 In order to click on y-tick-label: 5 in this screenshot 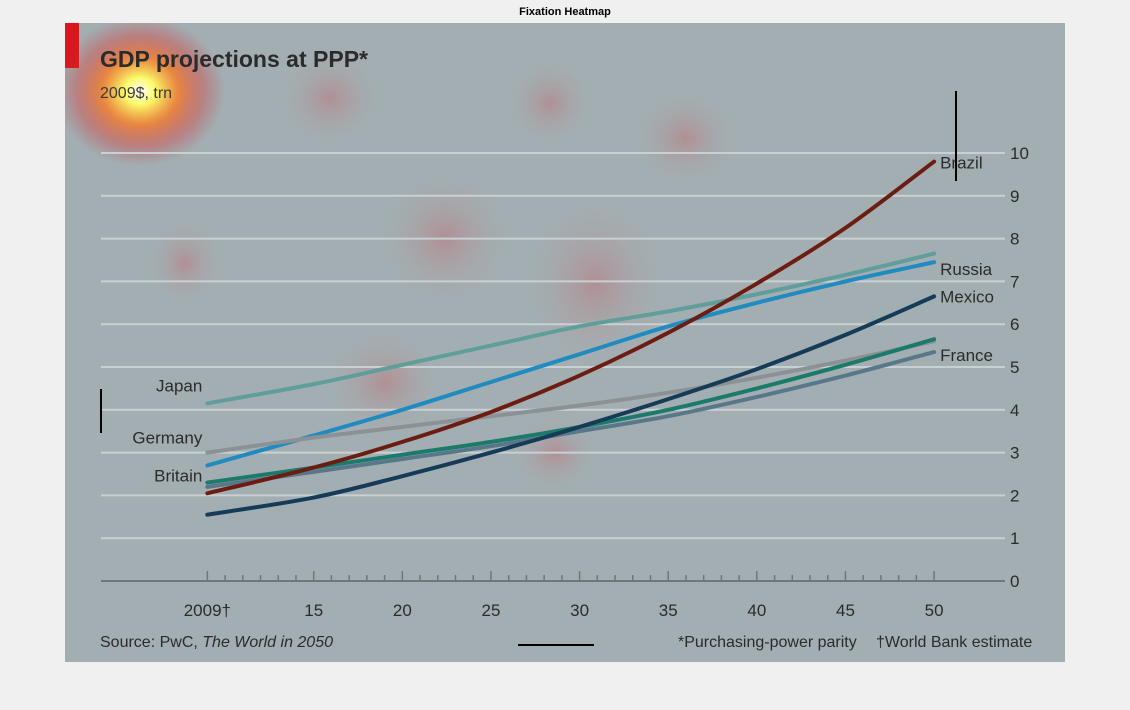, I will do `click(1014, 367)`.